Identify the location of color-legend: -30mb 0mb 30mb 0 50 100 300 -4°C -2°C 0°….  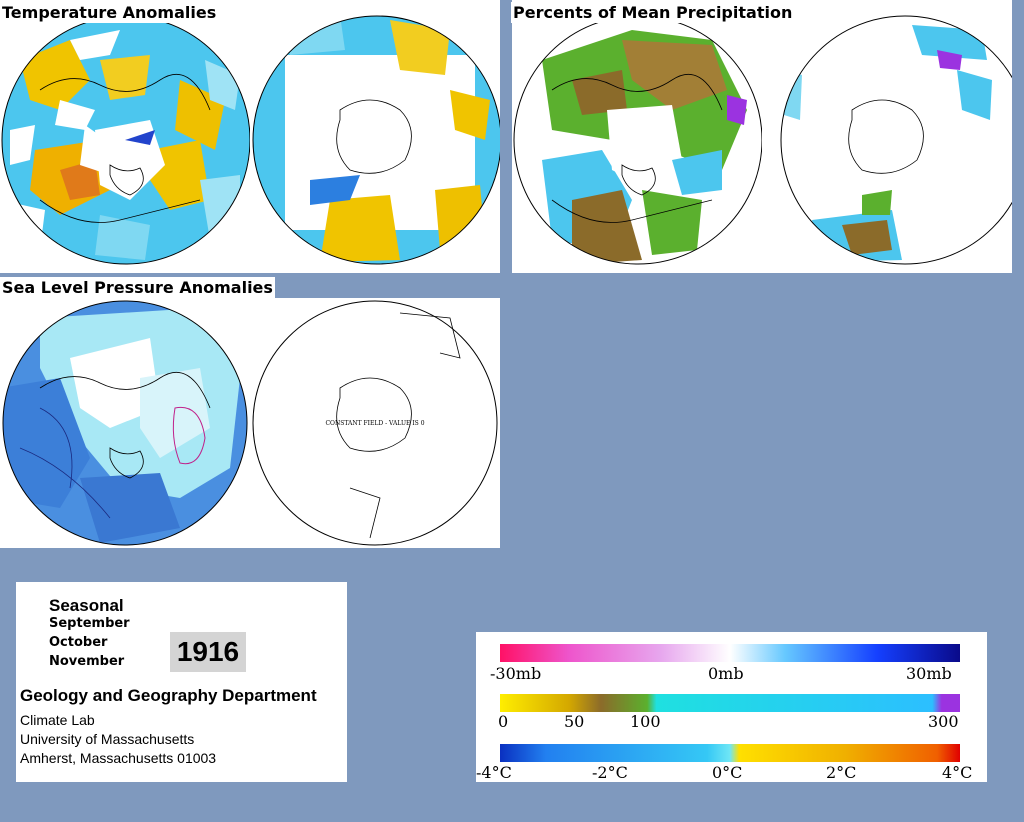
(731, 707).